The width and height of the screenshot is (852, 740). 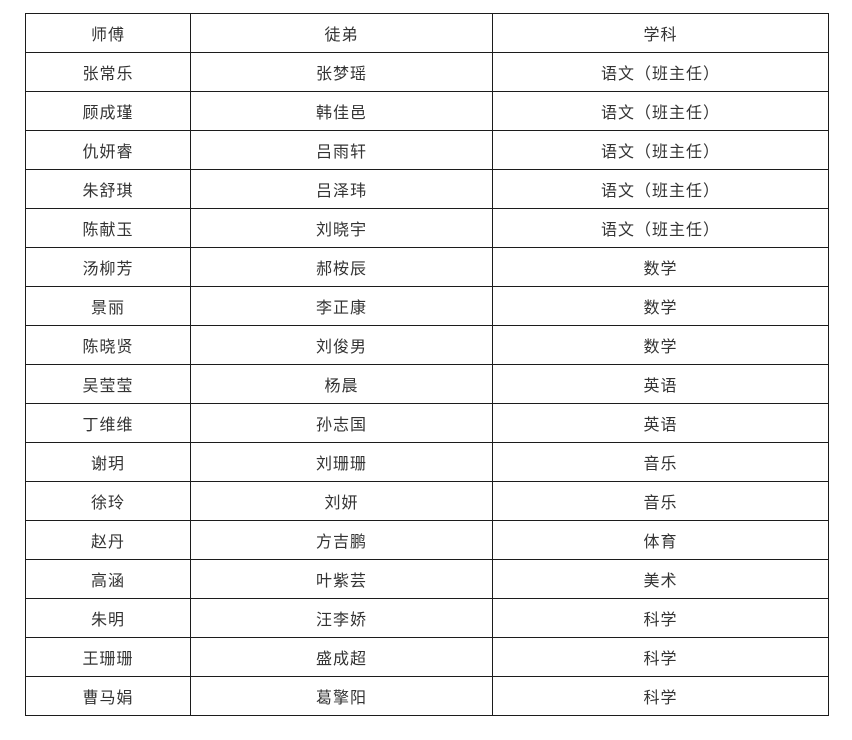 What do you see at coordinates (108, 384) in the screenshot?
I see `master-cell: 吴莹莹` at bounding box center [108, 384].